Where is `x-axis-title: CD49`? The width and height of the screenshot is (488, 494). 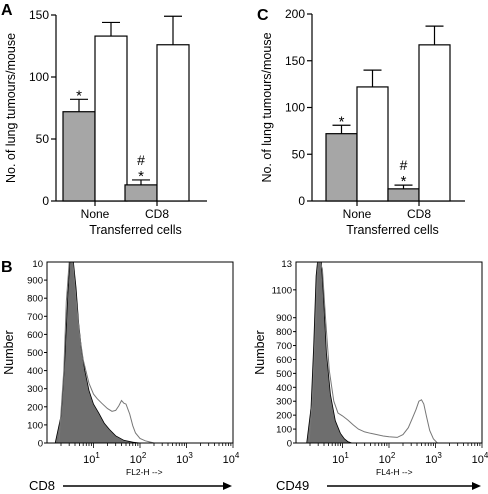 x-axis-title: CD49 is located at coordinates (292, 485).